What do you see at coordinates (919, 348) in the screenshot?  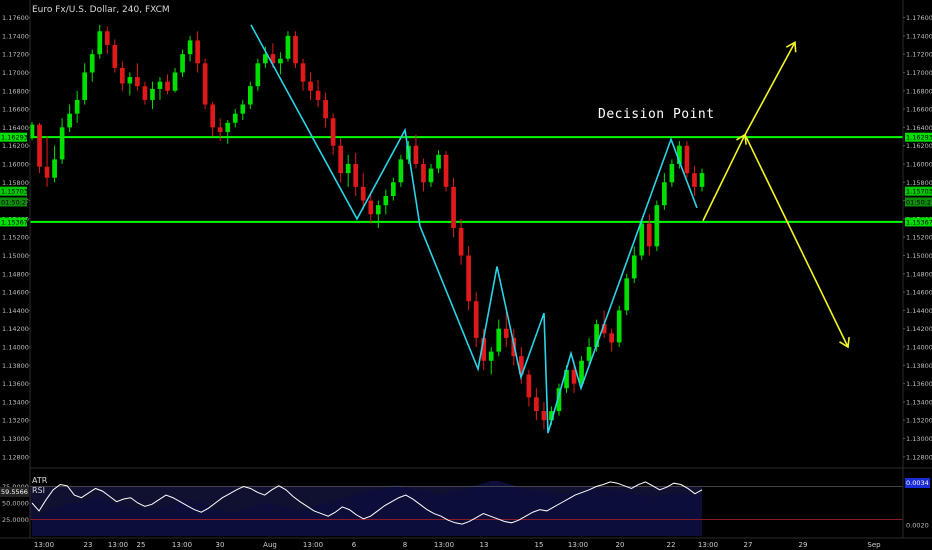 I see `y-tick-label-right: 1.14000` at bounding box center [919, 348].